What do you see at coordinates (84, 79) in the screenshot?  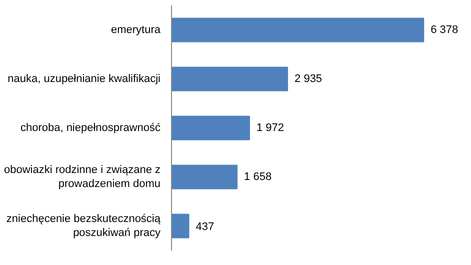 I see `y-tick-label: nauka, uzupełnianie kwalifikacji` at bounding box center [84, 79].